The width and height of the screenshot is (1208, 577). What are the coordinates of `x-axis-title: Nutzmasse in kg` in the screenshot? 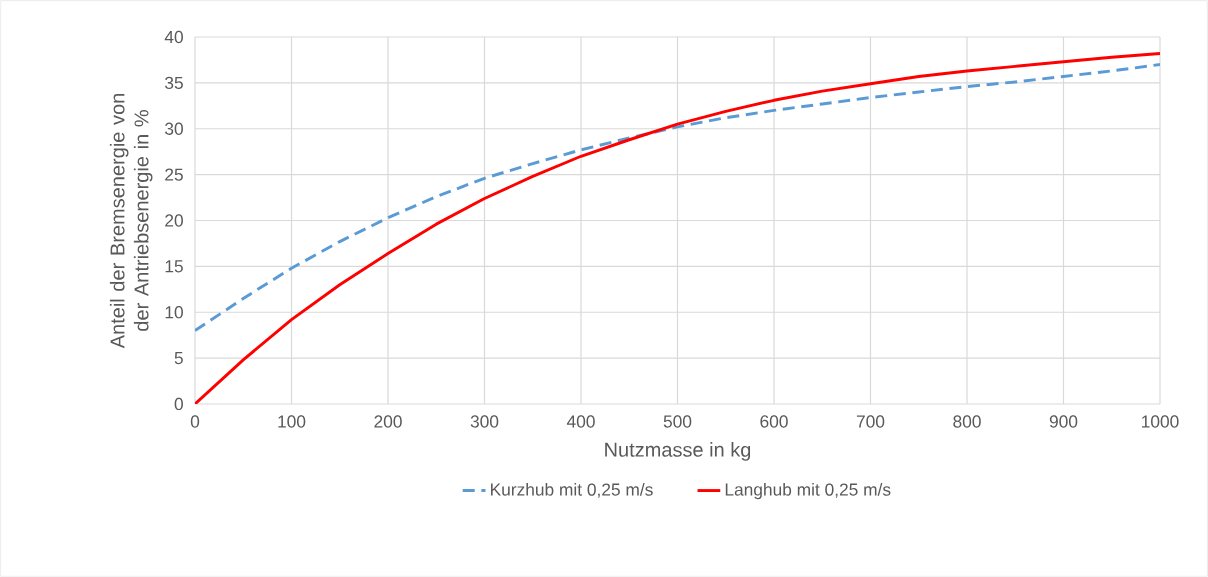 It's located at (678, 451).